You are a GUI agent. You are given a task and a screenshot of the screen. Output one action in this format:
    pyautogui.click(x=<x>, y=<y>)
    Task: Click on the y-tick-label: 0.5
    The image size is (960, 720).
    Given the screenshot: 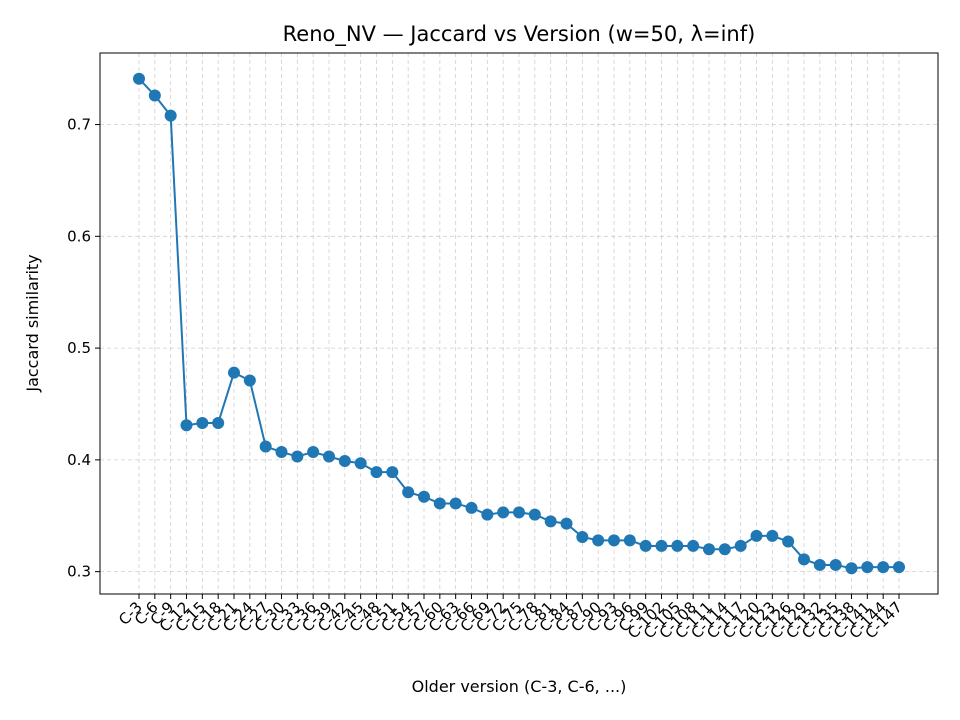 What is the action you would take?
    pyautogui.click(x=79, y=348)
    